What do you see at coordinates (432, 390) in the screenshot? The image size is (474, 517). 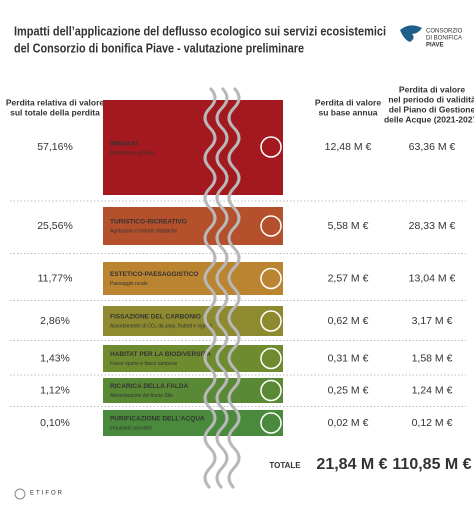 I see `period-value: 1,24 M €` at bounding box center [432, 390].